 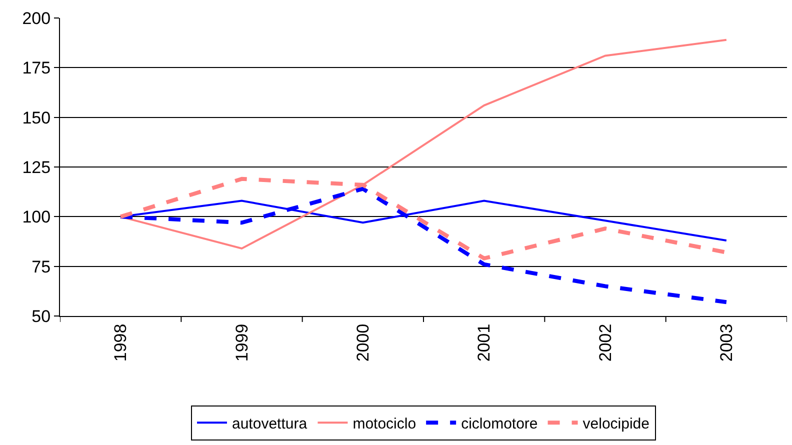 I want to click on legend-label: motociclo, so click(x=384, y=424).